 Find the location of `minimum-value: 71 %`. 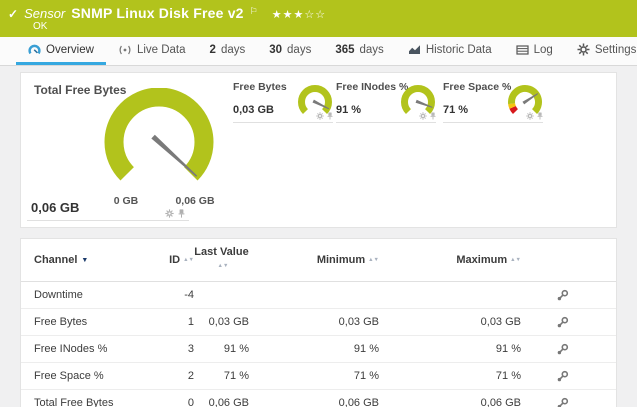

minimum-value: 71 % is located at coordinates (366, 376).